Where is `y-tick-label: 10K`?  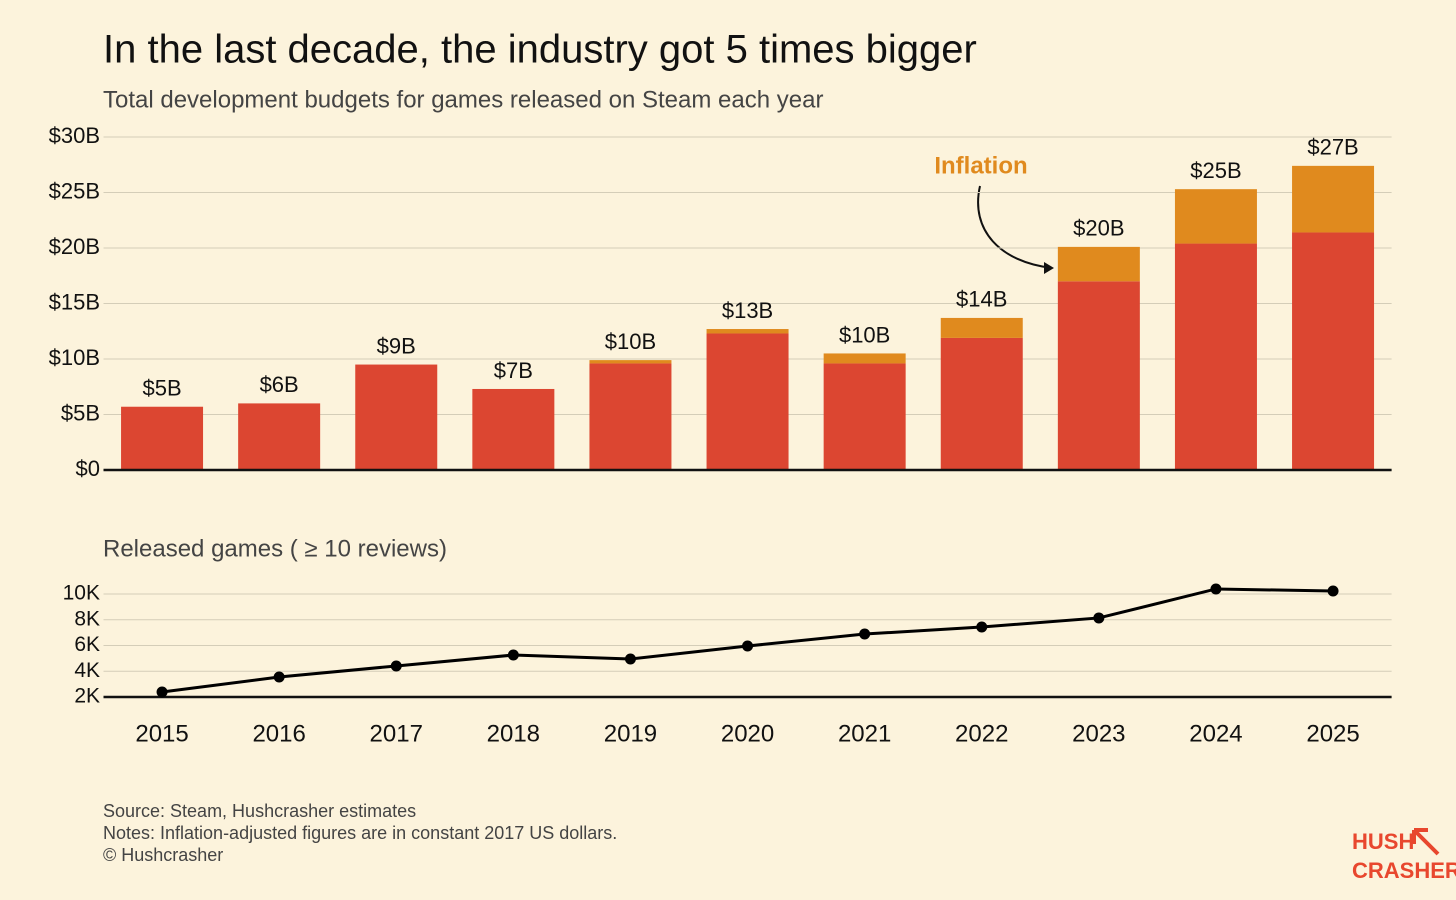
y-tick-label: 10K is located at coordinates (81, 593).